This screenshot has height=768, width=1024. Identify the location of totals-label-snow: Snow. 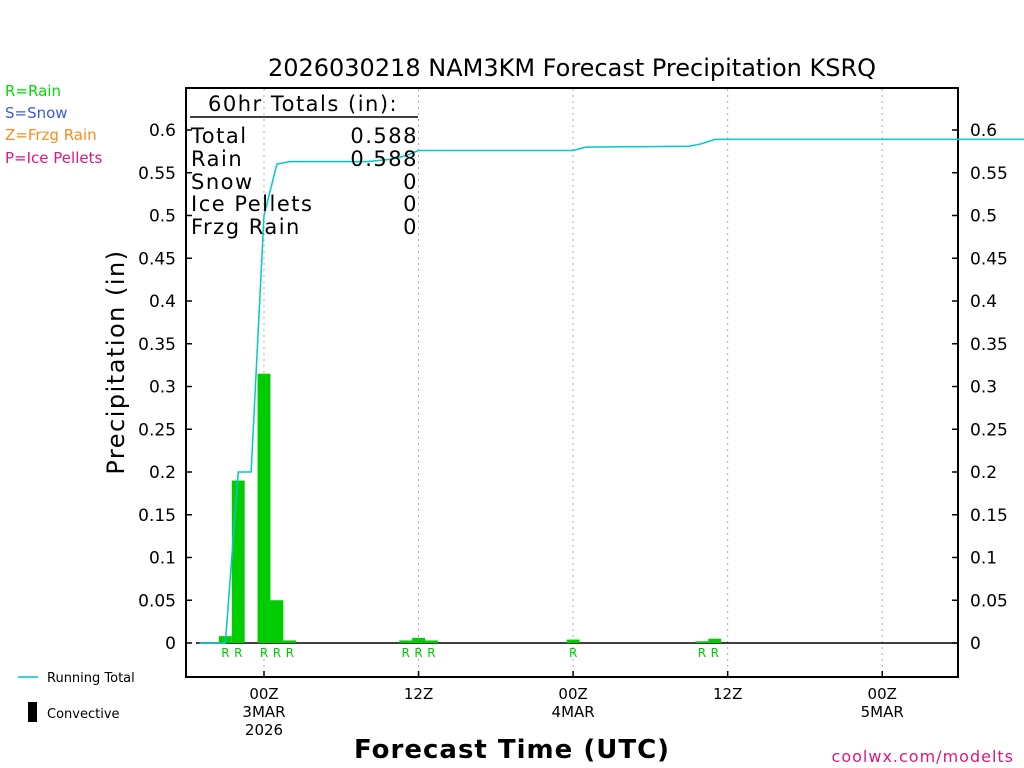
(222, 182).